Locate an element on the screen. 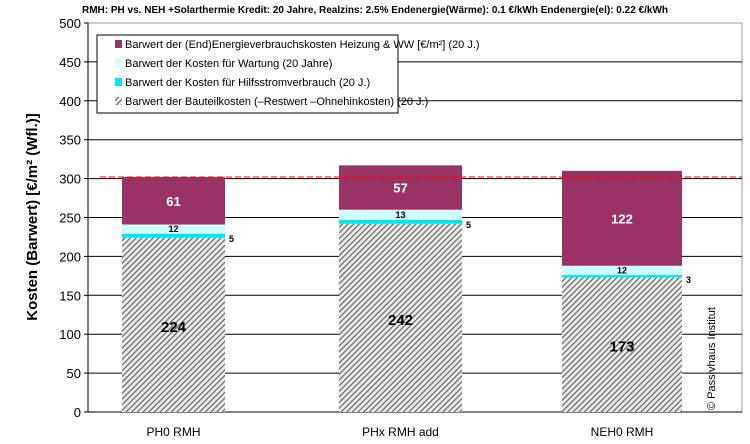 Image resolution: width=750 pixels, height=444 pixels. y-tick-label: 250 is located at coordinates (70, 218).